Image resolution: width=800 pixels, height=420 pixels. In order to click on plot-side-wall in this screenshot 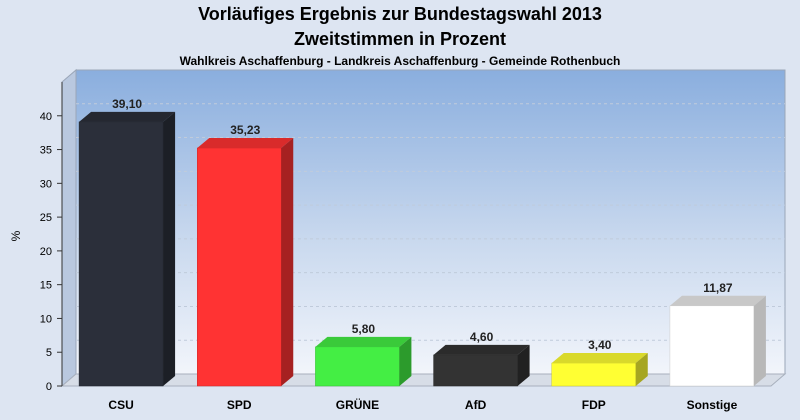, I will do `click(69, 228)`.